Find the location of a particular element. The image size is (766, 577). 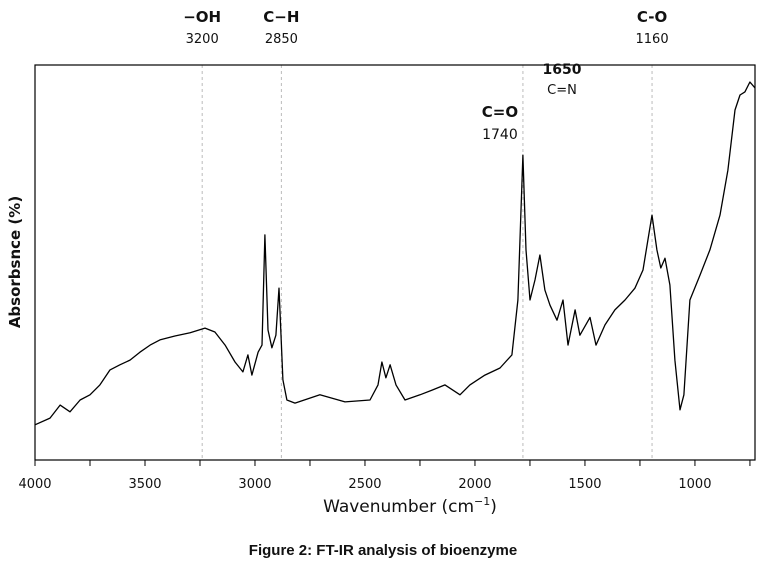

x-tick-label: 1500 is located at coordinates (584, 484).